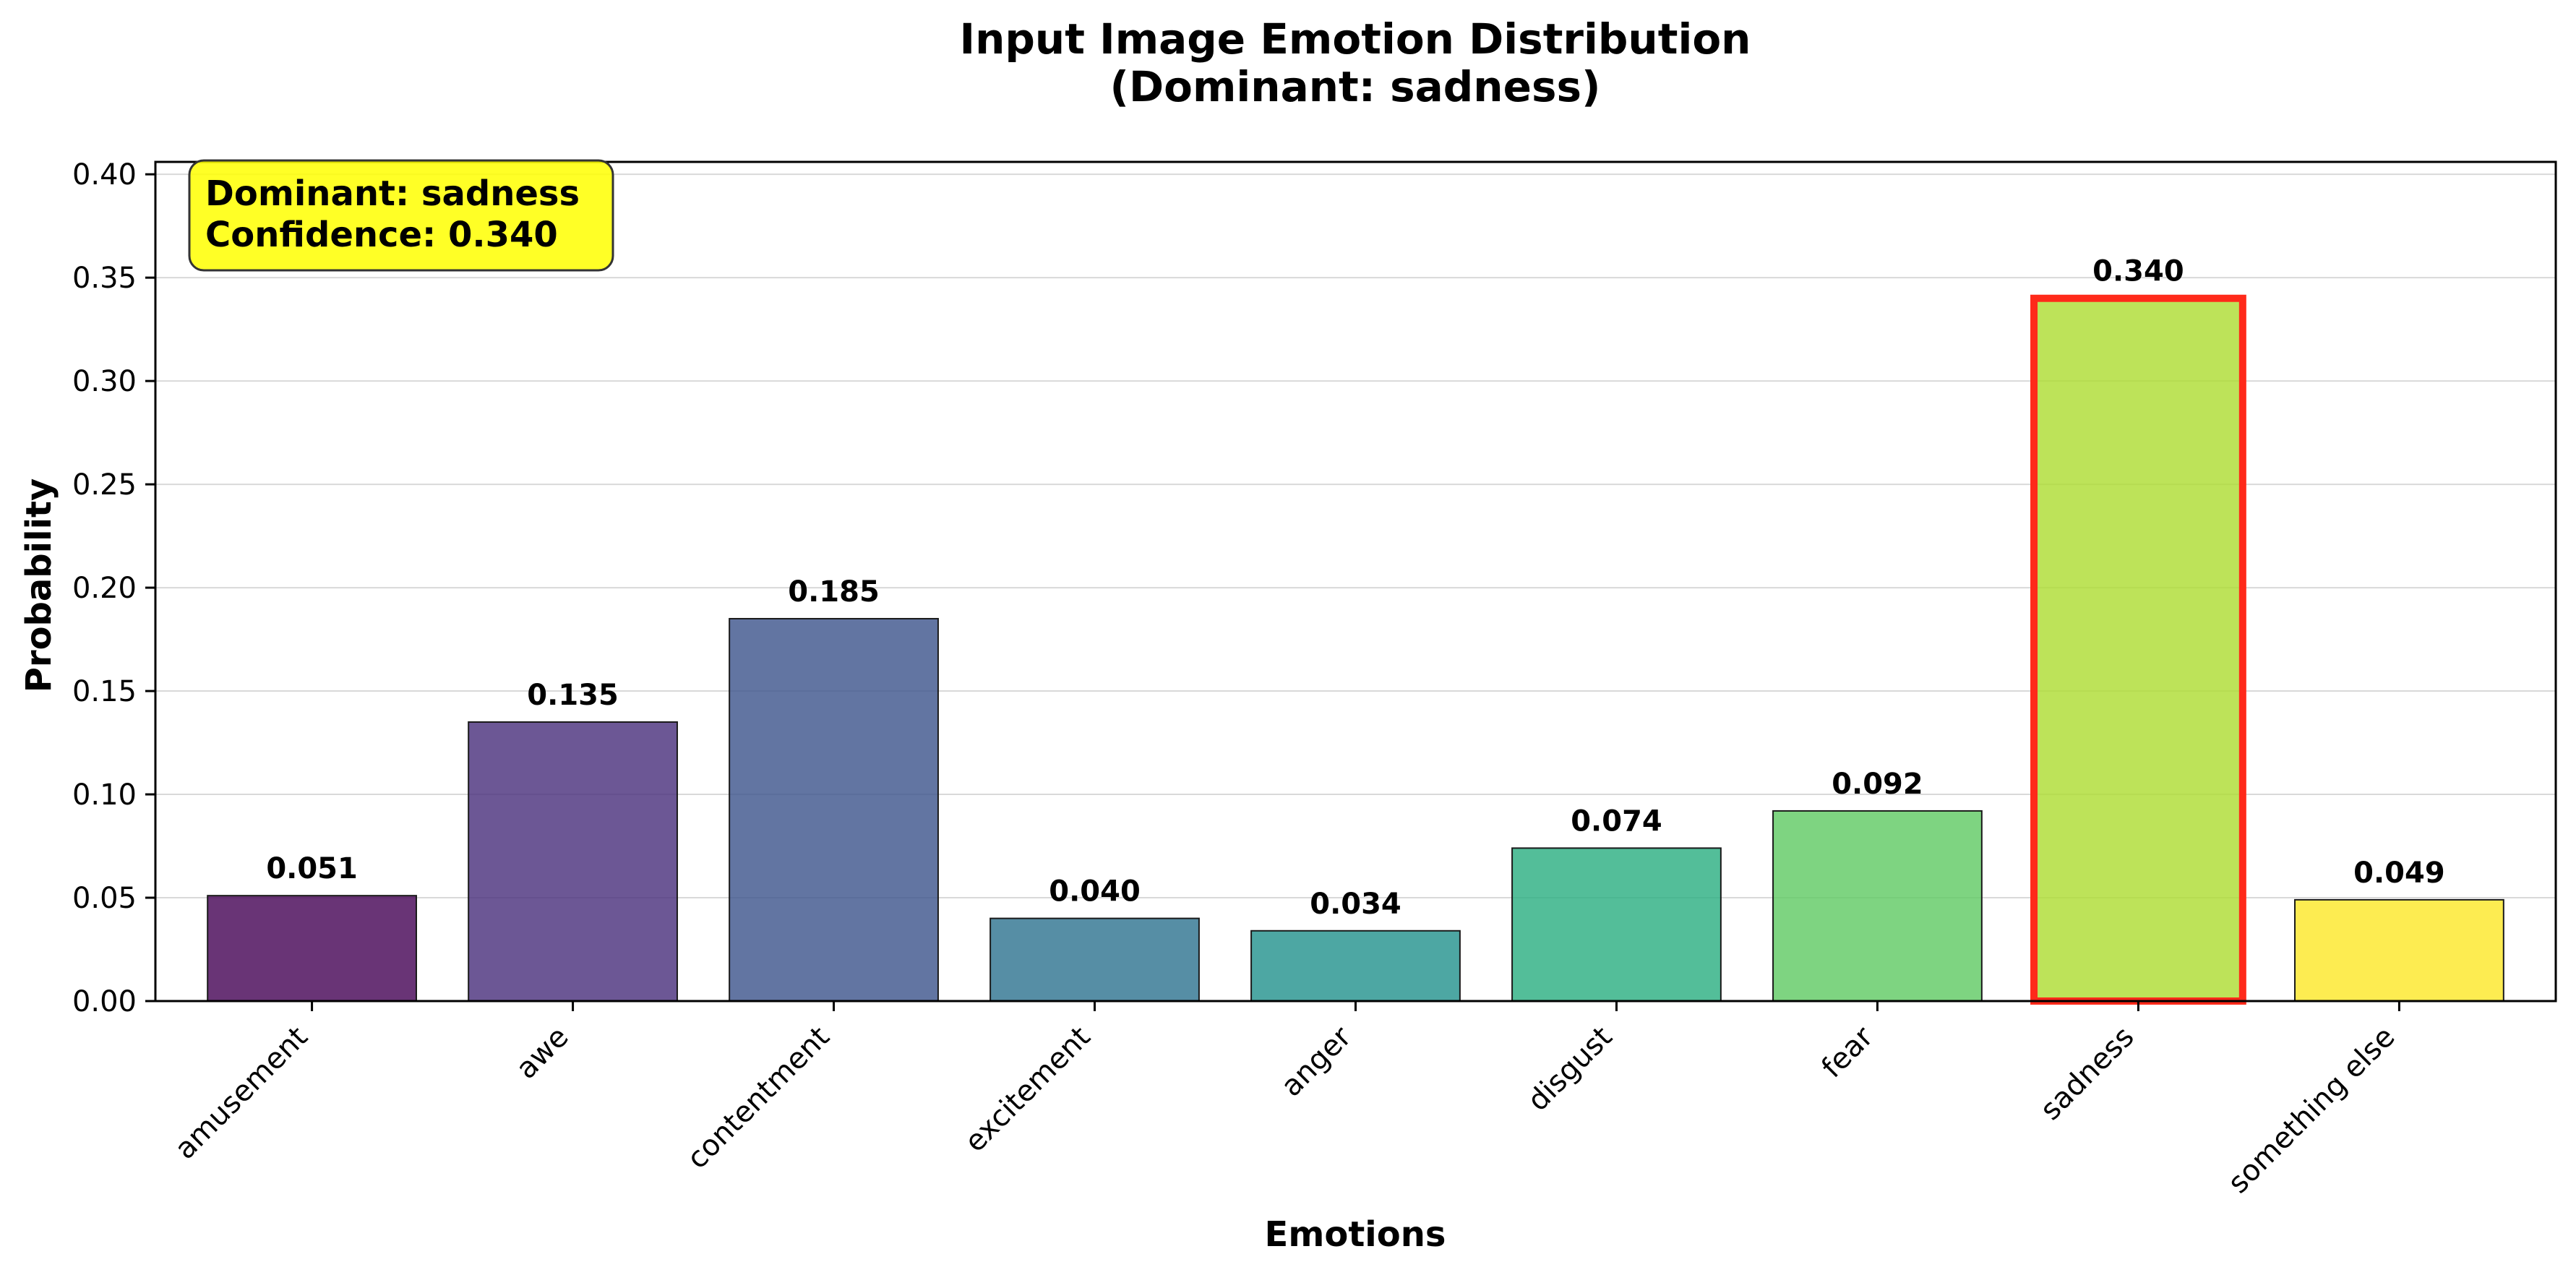  What do you see at coordinates (1356, 904) in the screenshot?
I see `value-label-anger: 0.034` at bounding box center [1356, 904].